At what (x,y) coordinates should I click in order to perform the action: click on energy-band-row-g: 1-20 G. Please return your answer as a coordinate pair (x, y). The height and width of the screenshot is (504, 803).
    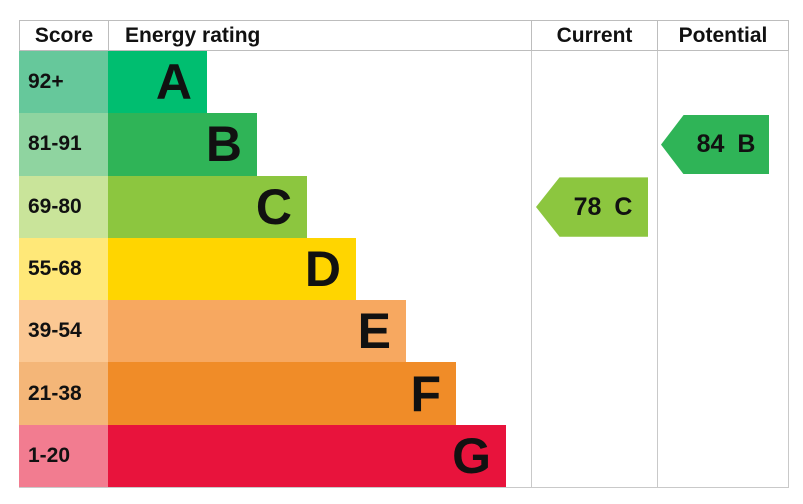
    Looking at the image, I should click on (404, 455).